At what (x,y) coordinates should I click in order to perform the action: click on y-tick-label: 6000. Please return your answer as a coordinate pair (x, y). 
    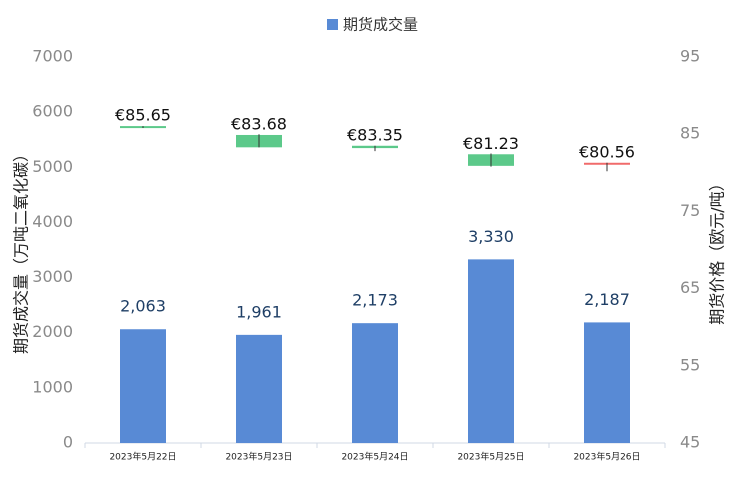
    Looking at the image, I should click on (52, 111).